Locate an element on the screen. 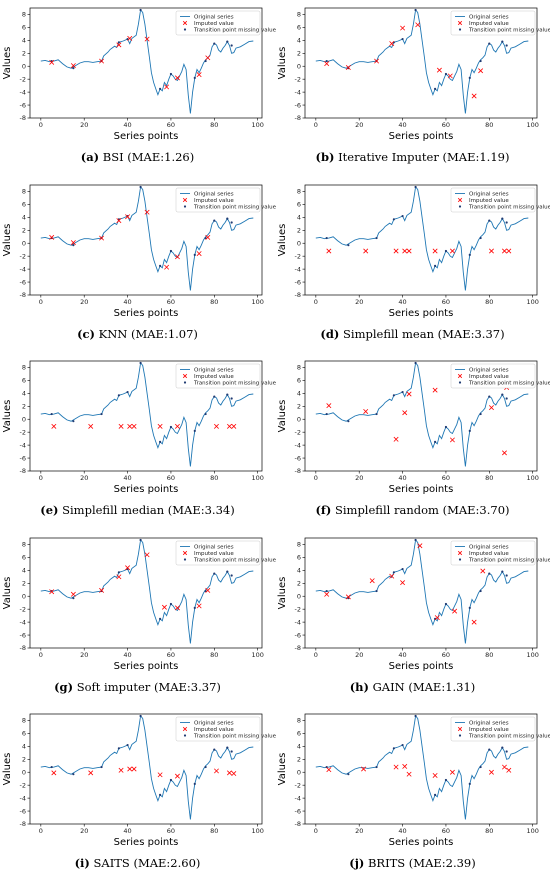 Image resolution: width=550 pixels, height=881 pixels. x-tick-label: 100 is located at coordinates (257, 478).